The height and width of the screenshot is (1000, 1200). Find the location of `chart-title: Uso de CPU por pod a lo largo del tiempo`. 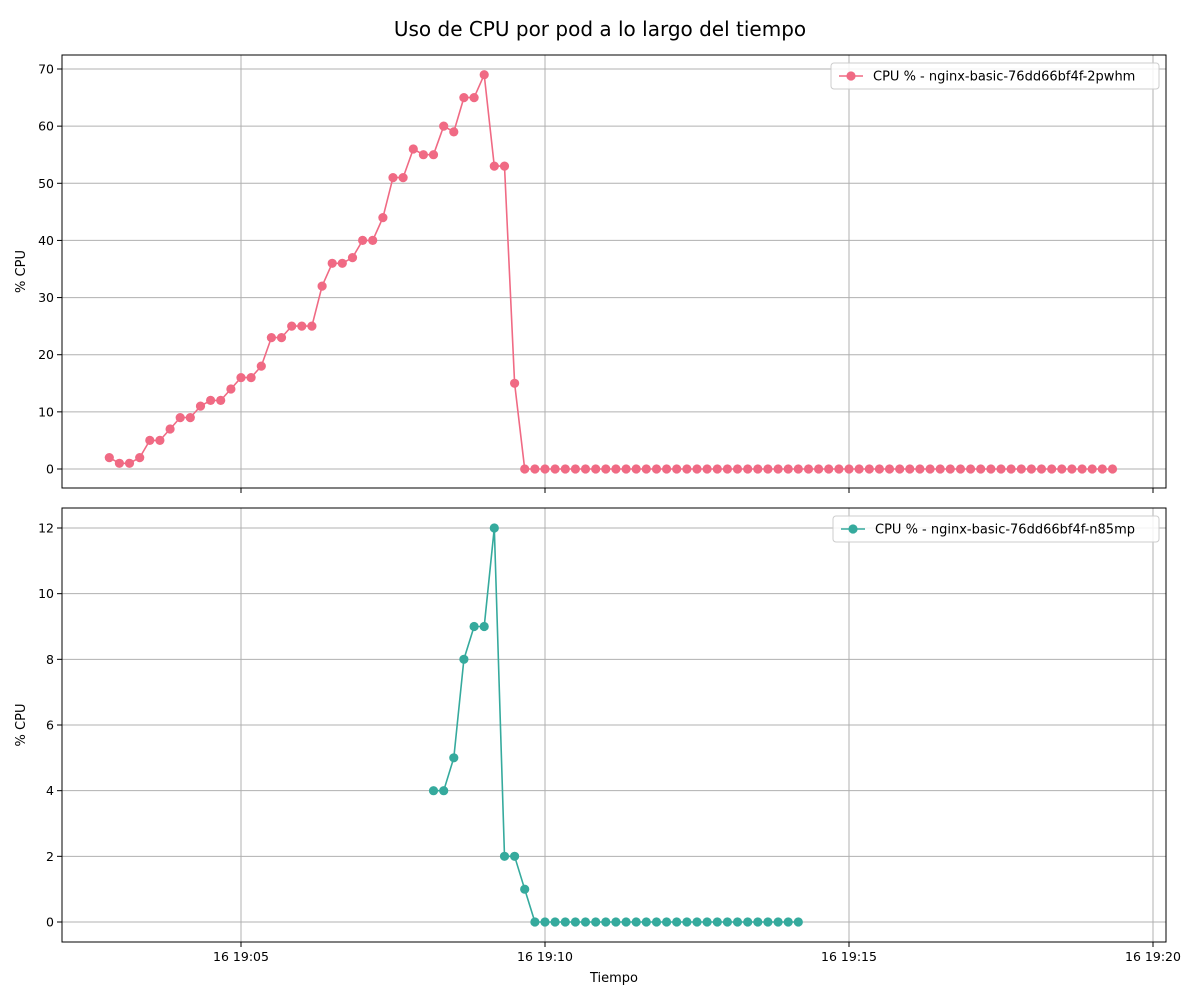

chart-title: Uso de CPU por pod a lo largo del tiempo is located at coordinates (600, 29).